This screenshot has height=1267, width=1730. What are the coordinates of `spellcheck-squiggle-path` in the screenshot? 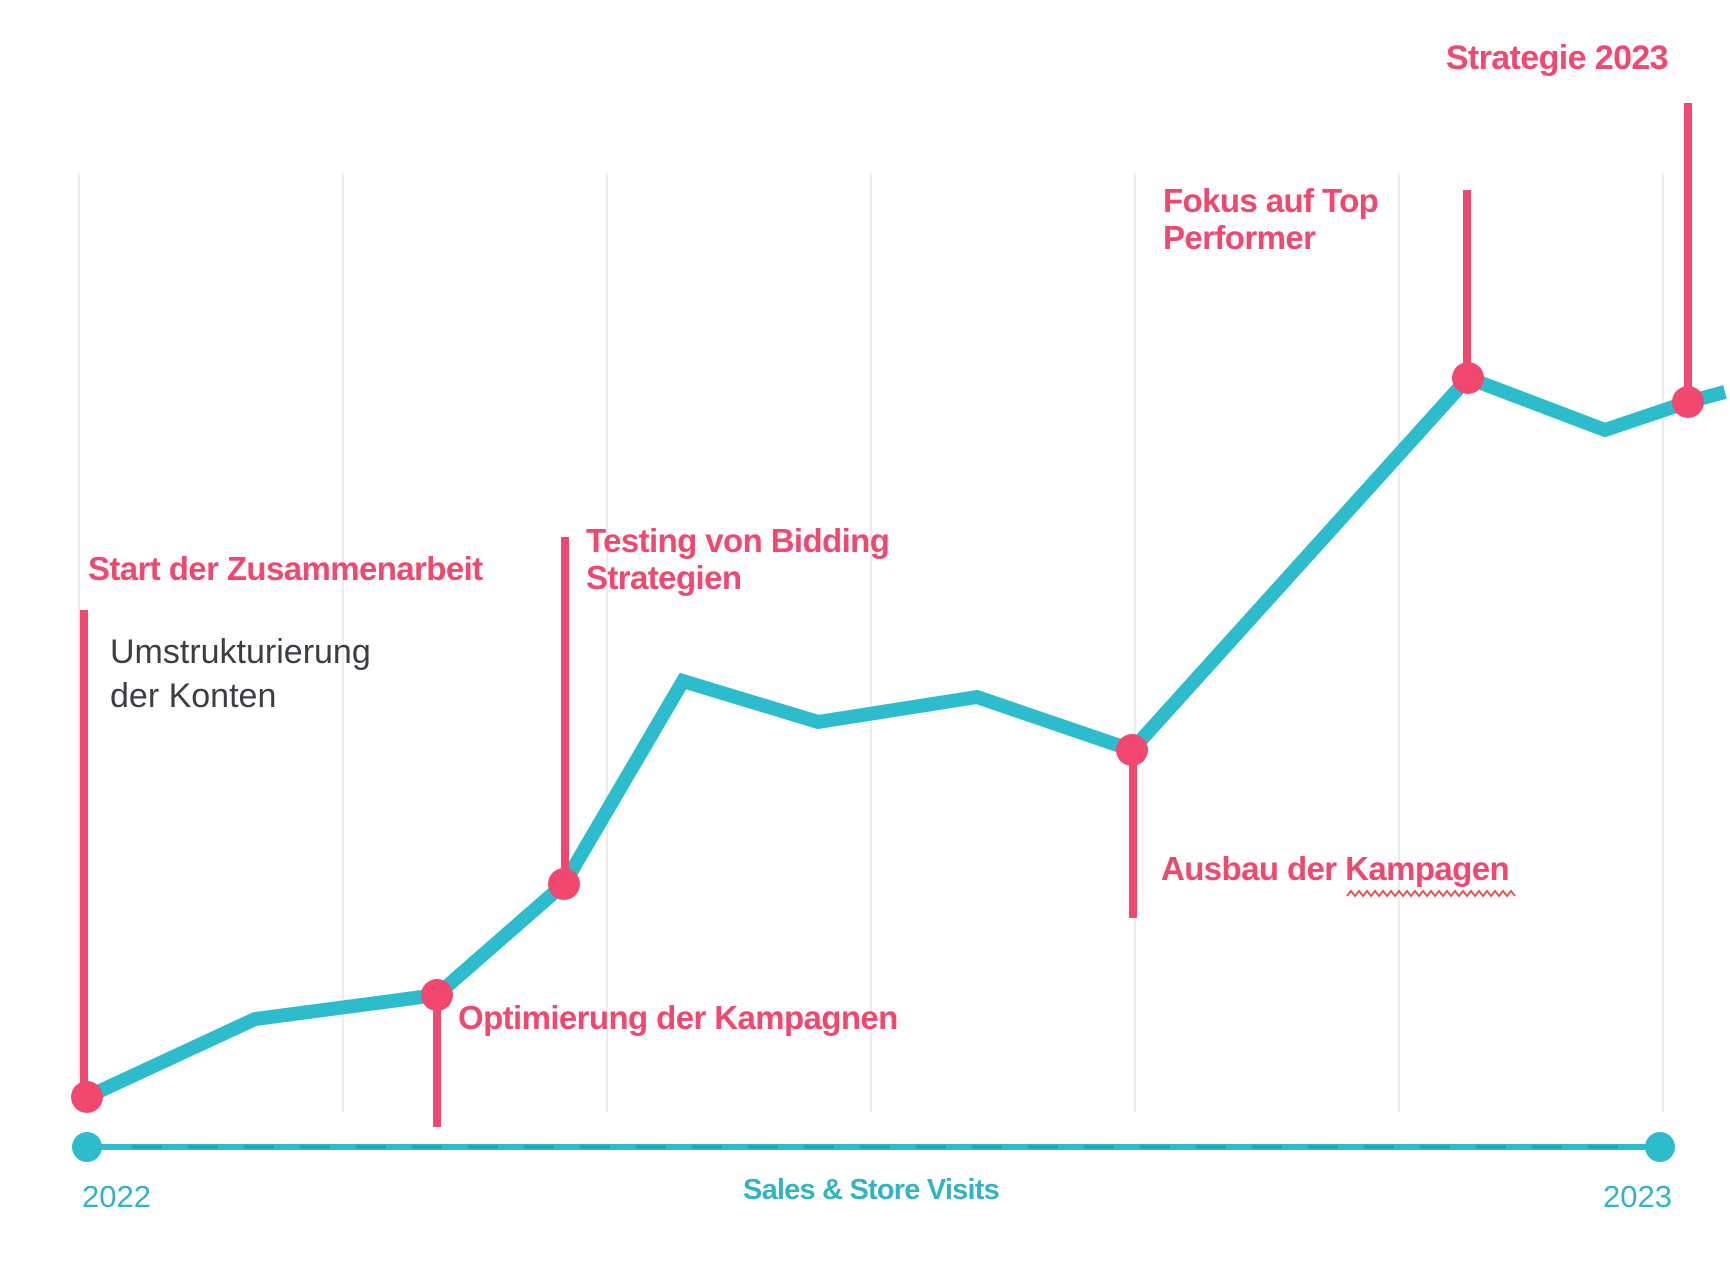 It's located at (1431, 893).